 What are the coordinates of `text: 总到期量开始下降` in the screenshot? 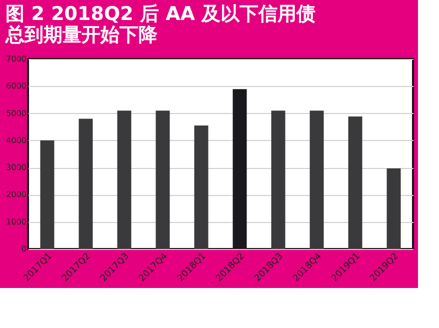 It's located at (82, 35).